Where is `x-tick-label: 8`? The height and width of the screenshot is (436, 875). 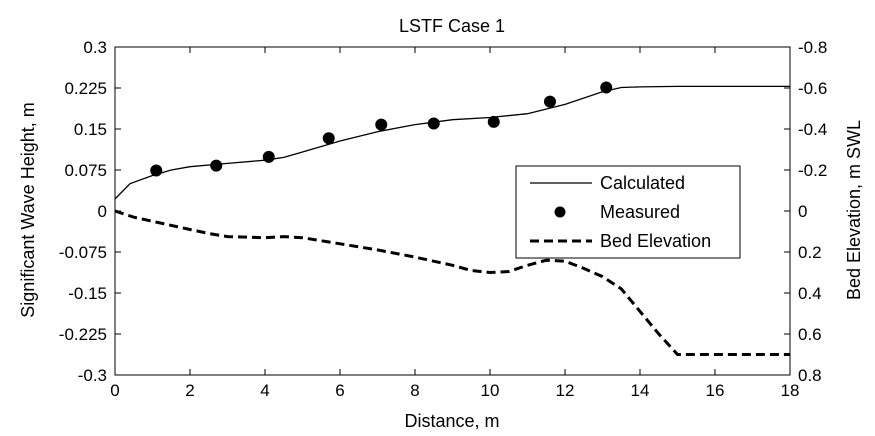
x-tick-label: 8 is located at coordinates (414, 390).